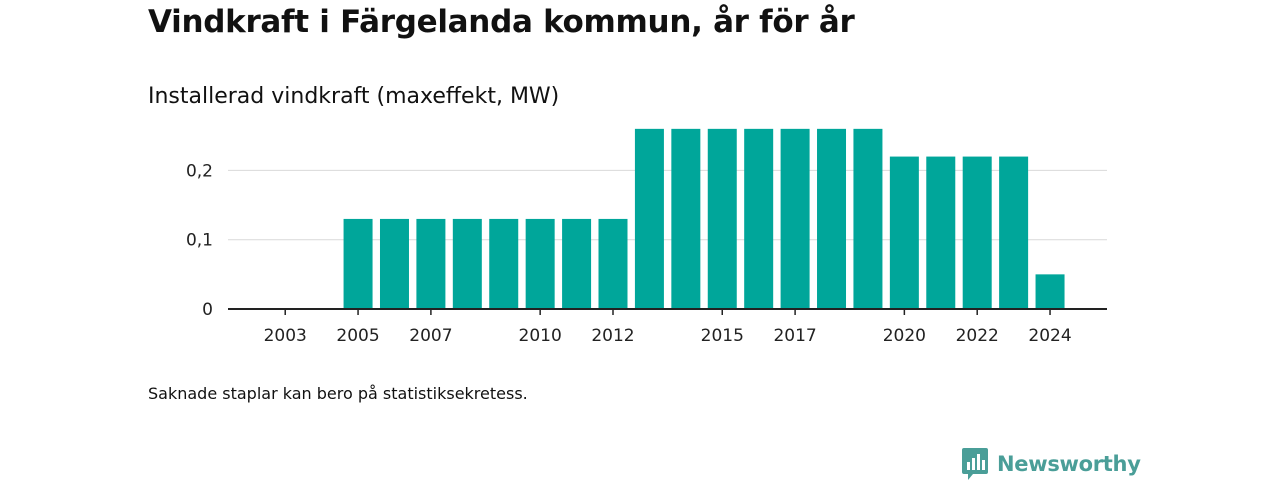 This screenshot has width=1280, height=481. Describe the element at coordinates (1050, 291) in the screenshot. I see `bar-2024` at that location.